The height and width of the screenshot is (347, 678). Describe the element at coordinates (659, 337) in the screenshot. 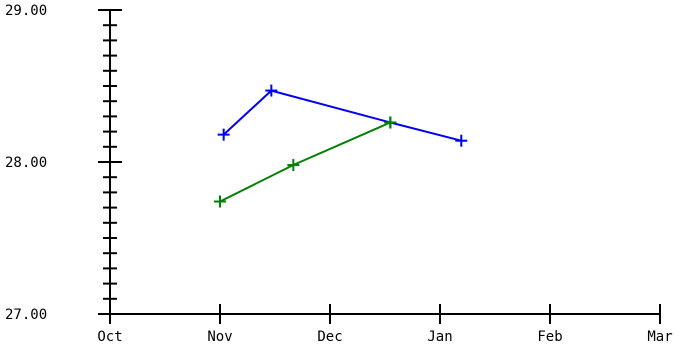

I see `x-tick-label: Mar` at that location.